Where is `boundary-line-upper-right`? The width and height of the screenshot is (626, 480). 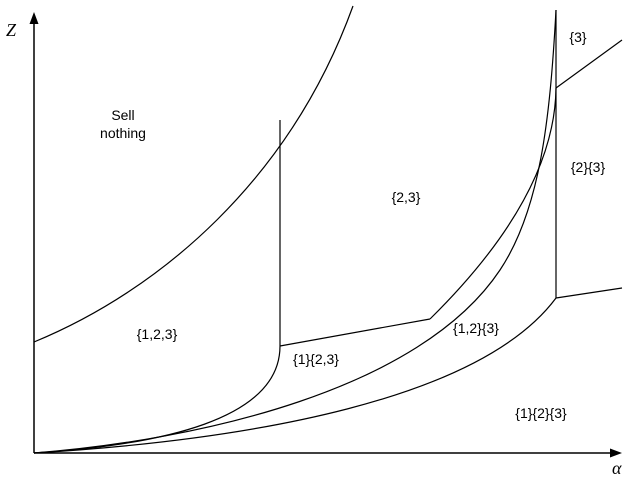
boundary-line-upper-right is located at coordinates (589, 64).